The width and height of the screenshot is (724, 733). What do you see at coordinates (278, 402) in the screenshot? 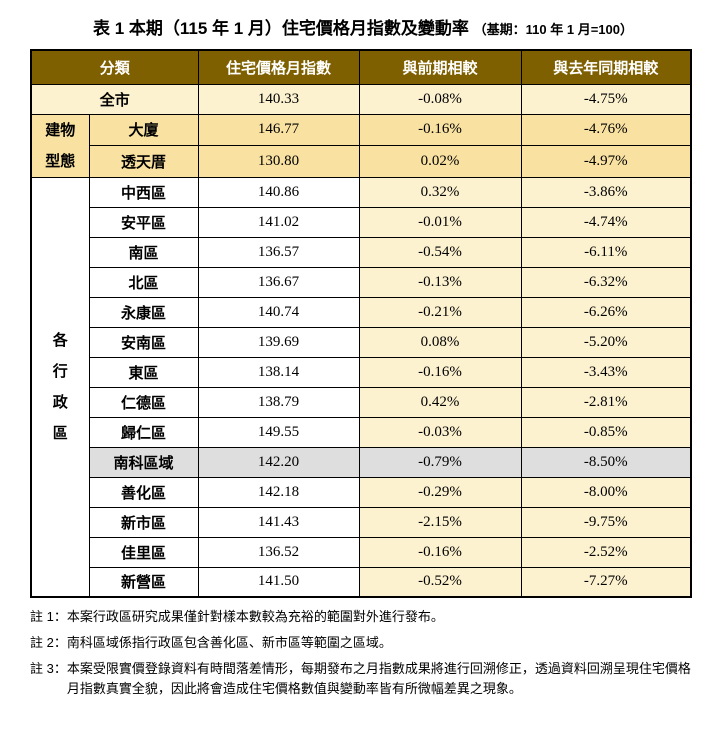
I see `index-value: 138.79` at bounding box center [278, 402].